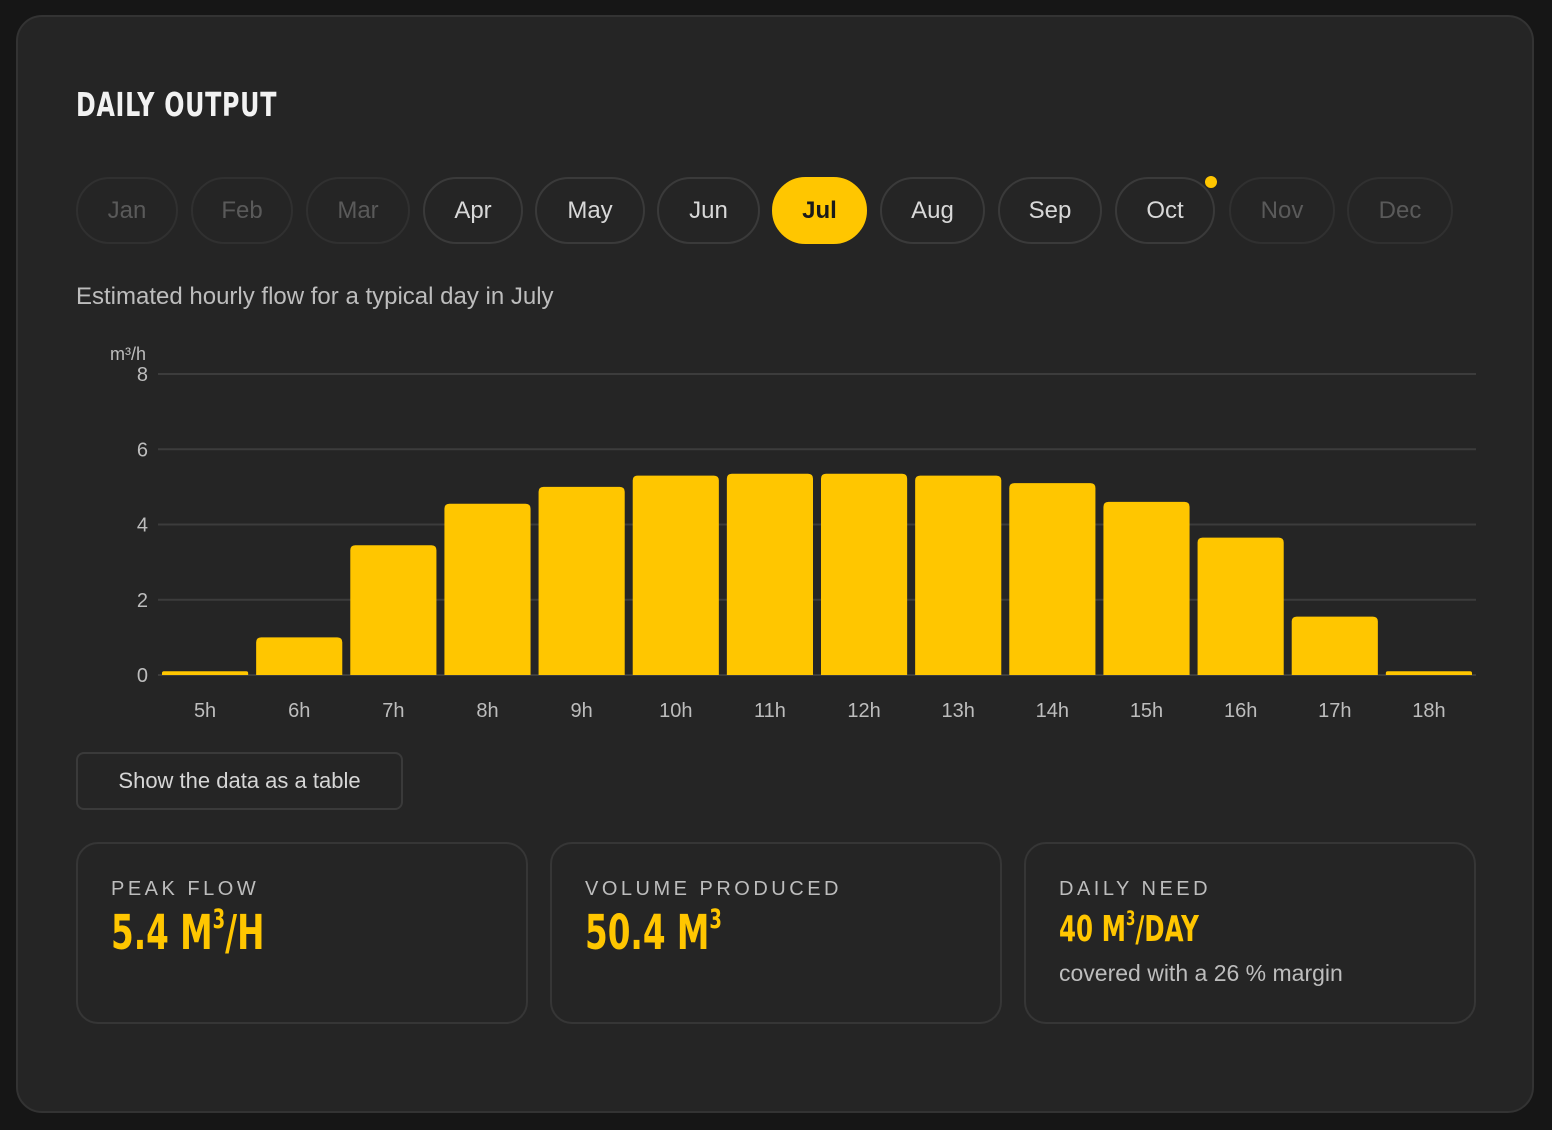 The height and width of the screenshot is (1130, 1552). I want to click on bar-6h, so click(299, 656).